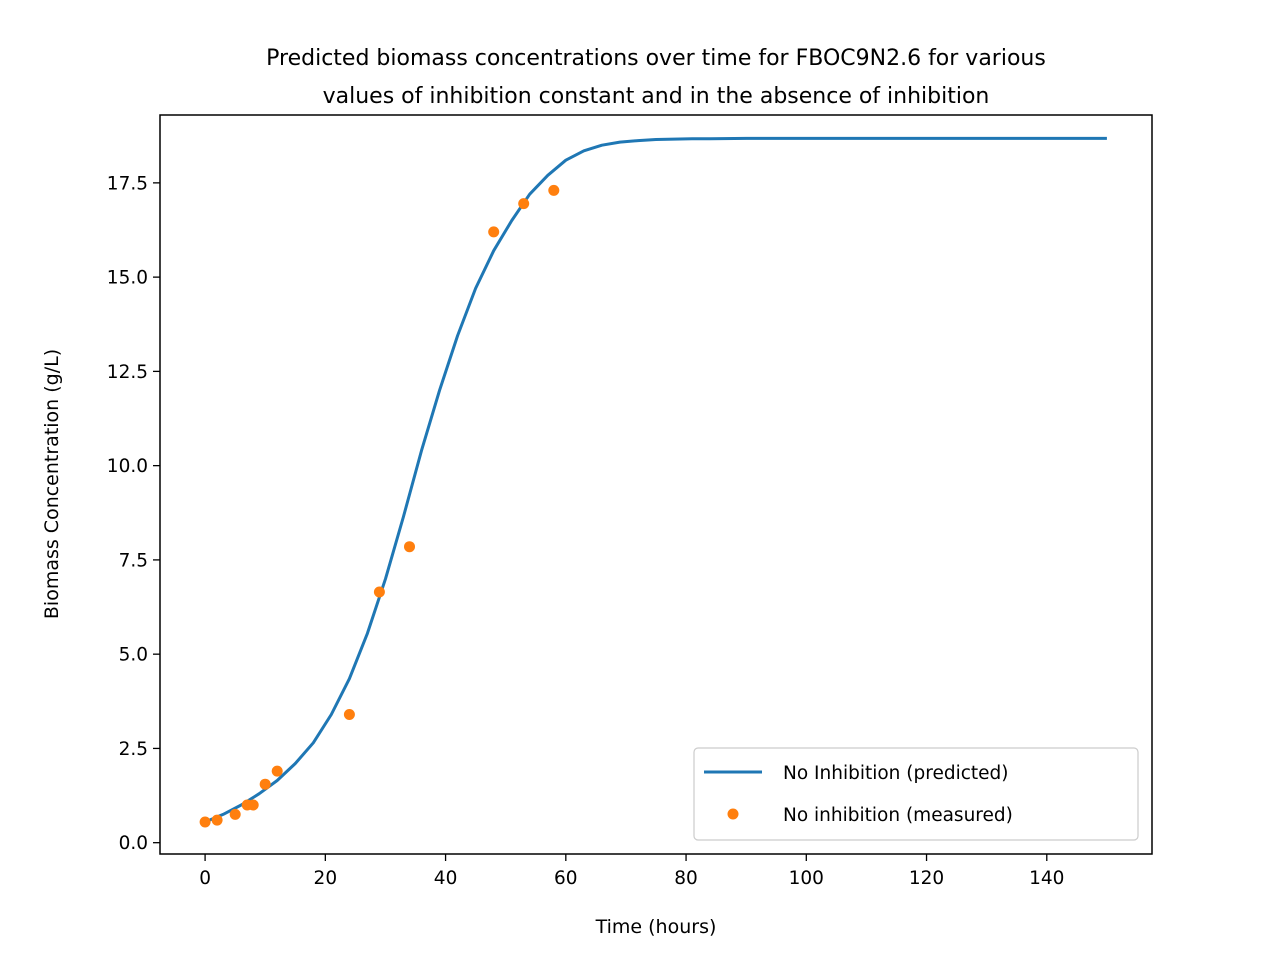 This screenshot has height=960, width=1280. Describe the element at coordinates (133, 560) in the screenshot. I see `y-tick-label: 7.5` at that location.